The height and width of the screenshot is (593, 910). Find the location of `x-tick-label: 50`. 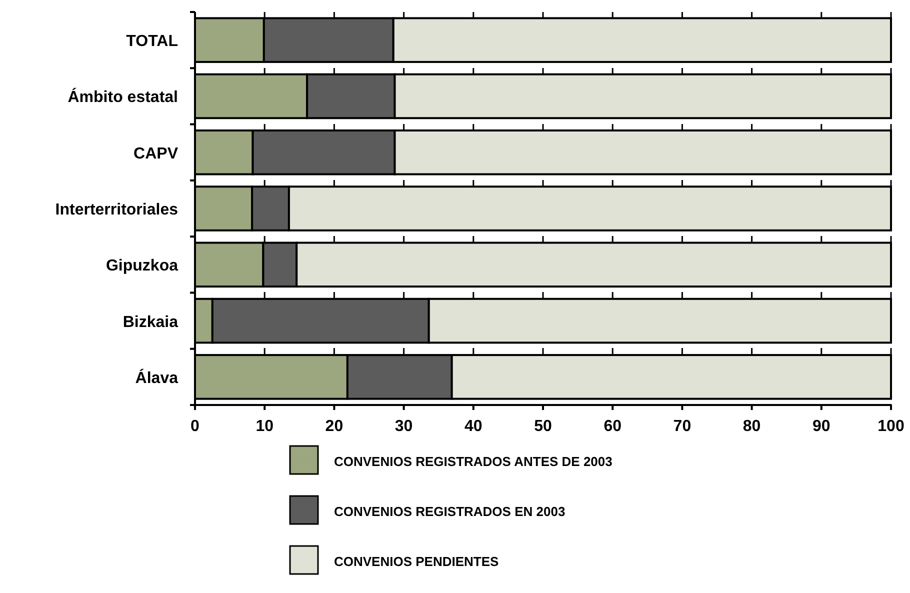

x-tick-label: 50 is located at coordinates (543, 426).